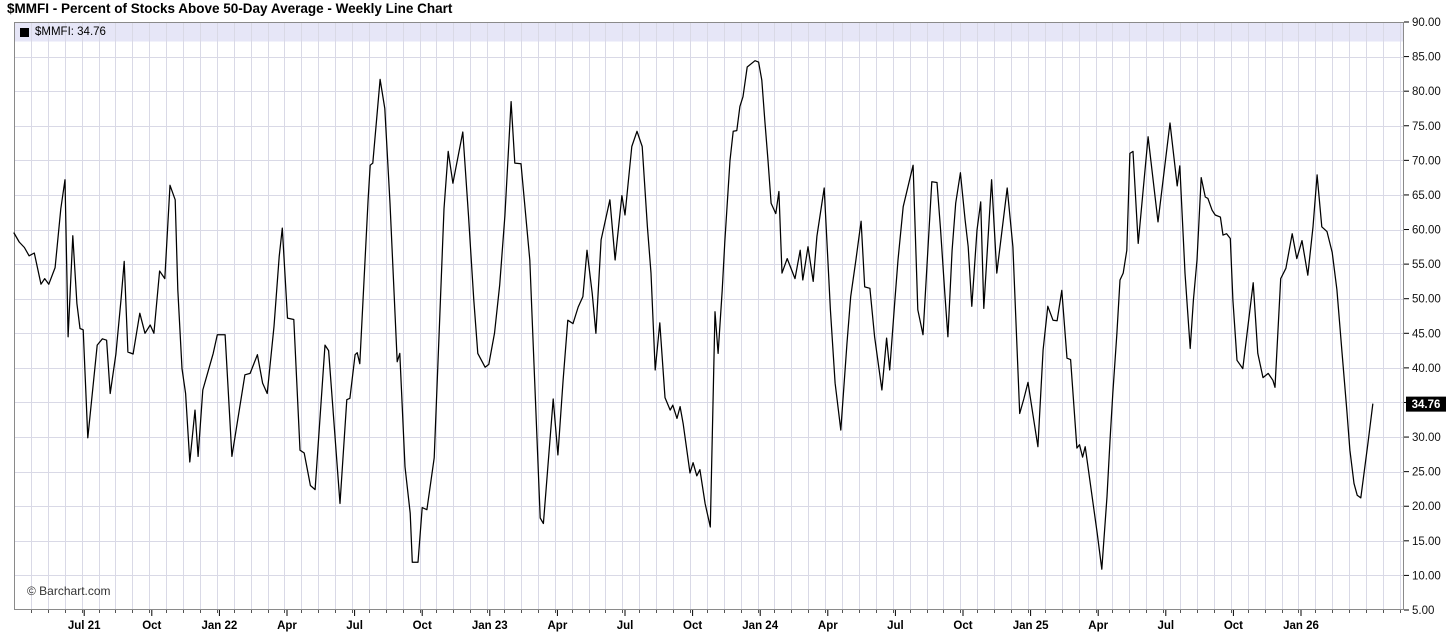 This screenshot has height=639, width=1456. What do you see at coordinates (219, 626) in the screenshot?
I see `x-tick-label: Jan 22` at bounding box center [219, 626].